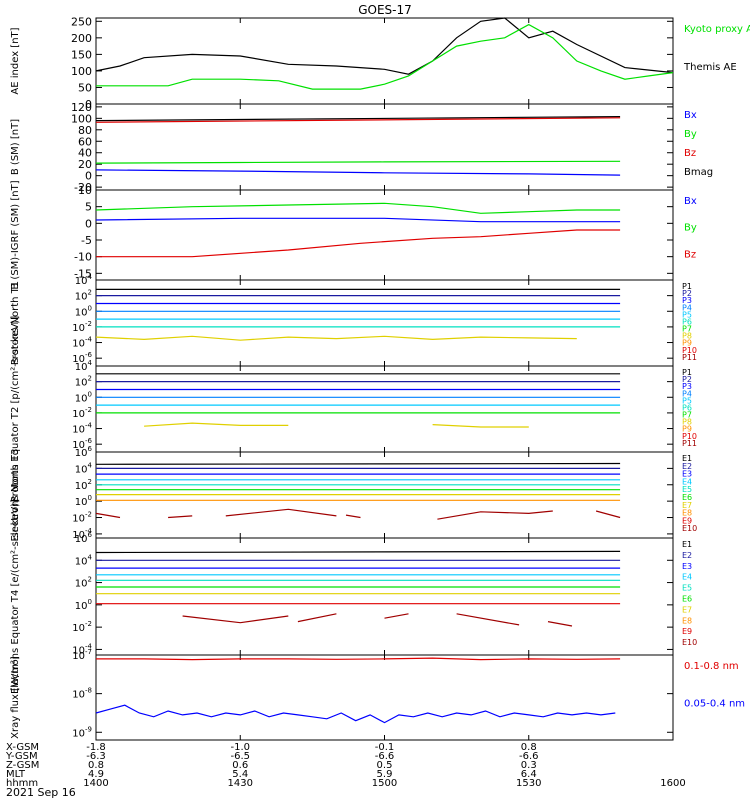 Image resolution: width=750 pixels, height=800 pixels. Describe the element at coordinates (82, 694) in the screenshot. I see `y-tick-label: 10-8` at that location.